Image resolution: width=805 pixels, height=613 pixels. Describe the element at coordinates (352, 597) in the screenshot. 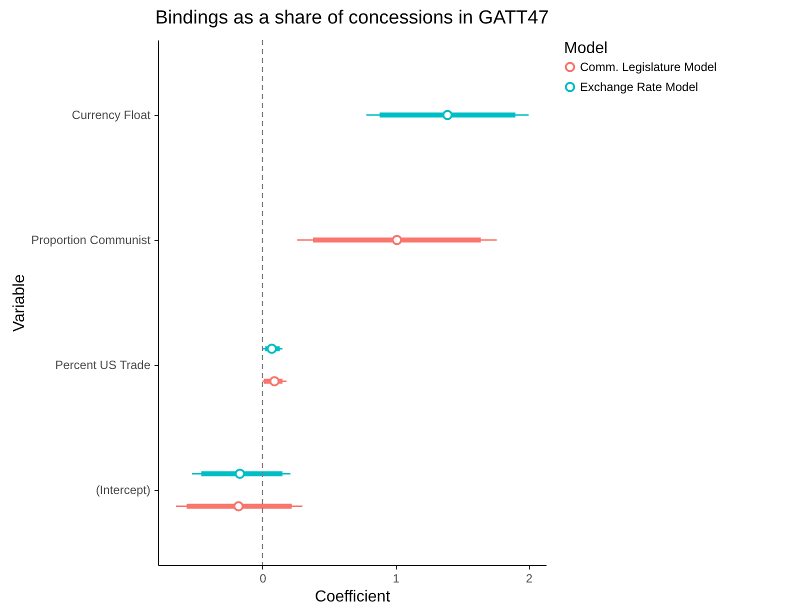

I see `x-axis-title: Coefficient` at that location.